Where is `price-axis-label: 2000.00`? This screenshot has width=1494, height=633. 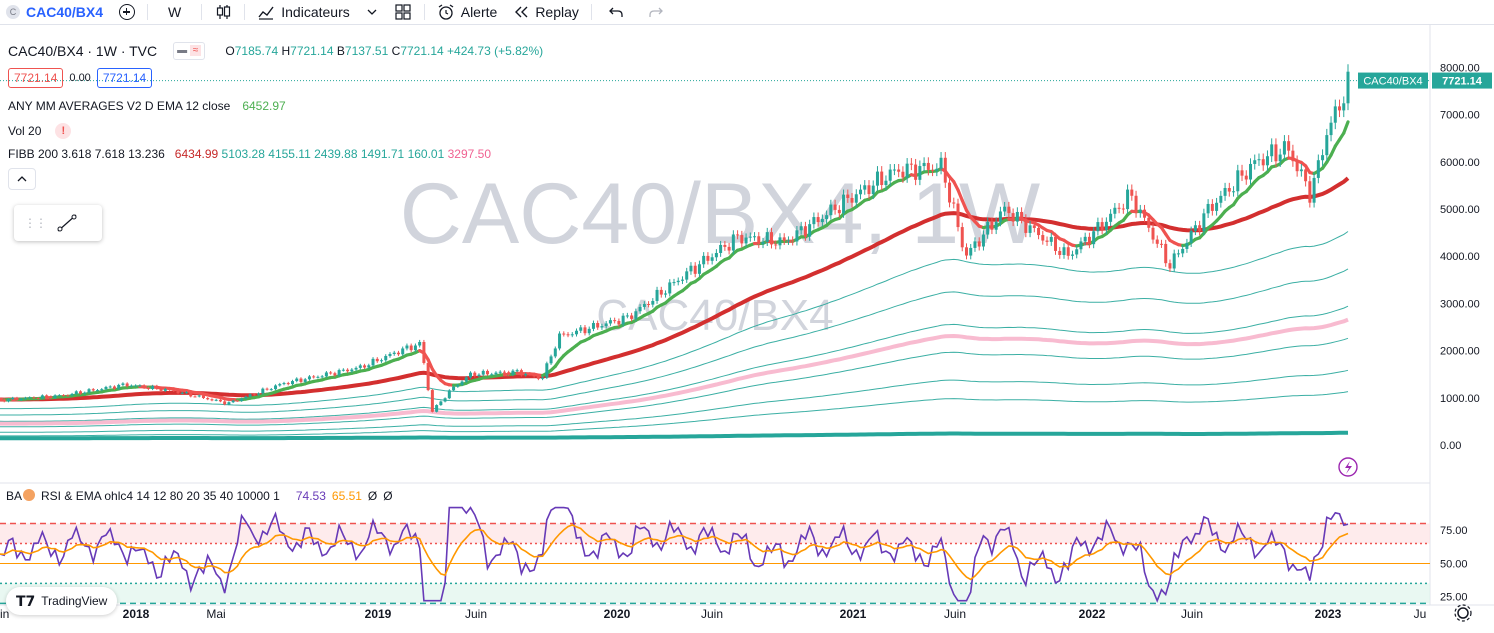 price-axis-label: 2000.00 is located at coordinates (1460, 352).